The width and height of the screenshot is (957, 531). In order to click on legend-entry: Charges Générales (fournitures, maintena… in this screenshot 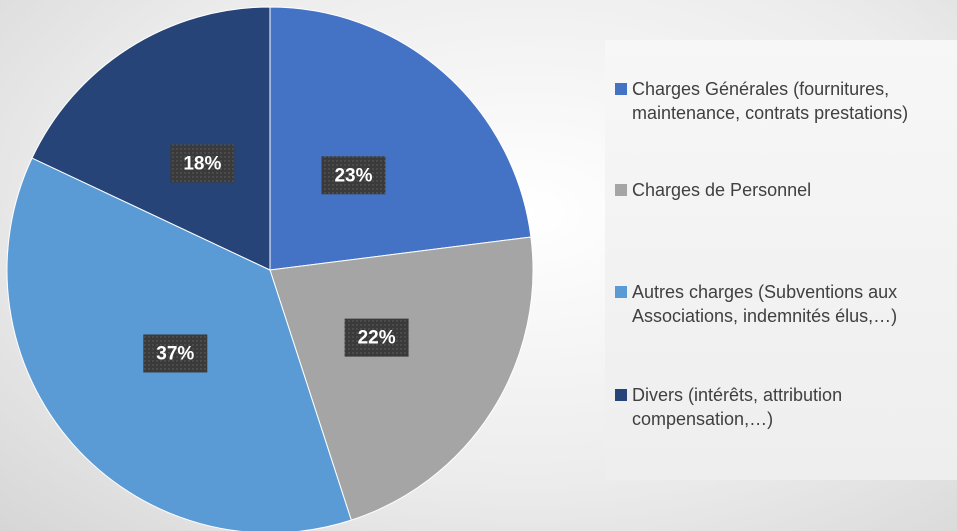, I will do `click(786, 101)`.